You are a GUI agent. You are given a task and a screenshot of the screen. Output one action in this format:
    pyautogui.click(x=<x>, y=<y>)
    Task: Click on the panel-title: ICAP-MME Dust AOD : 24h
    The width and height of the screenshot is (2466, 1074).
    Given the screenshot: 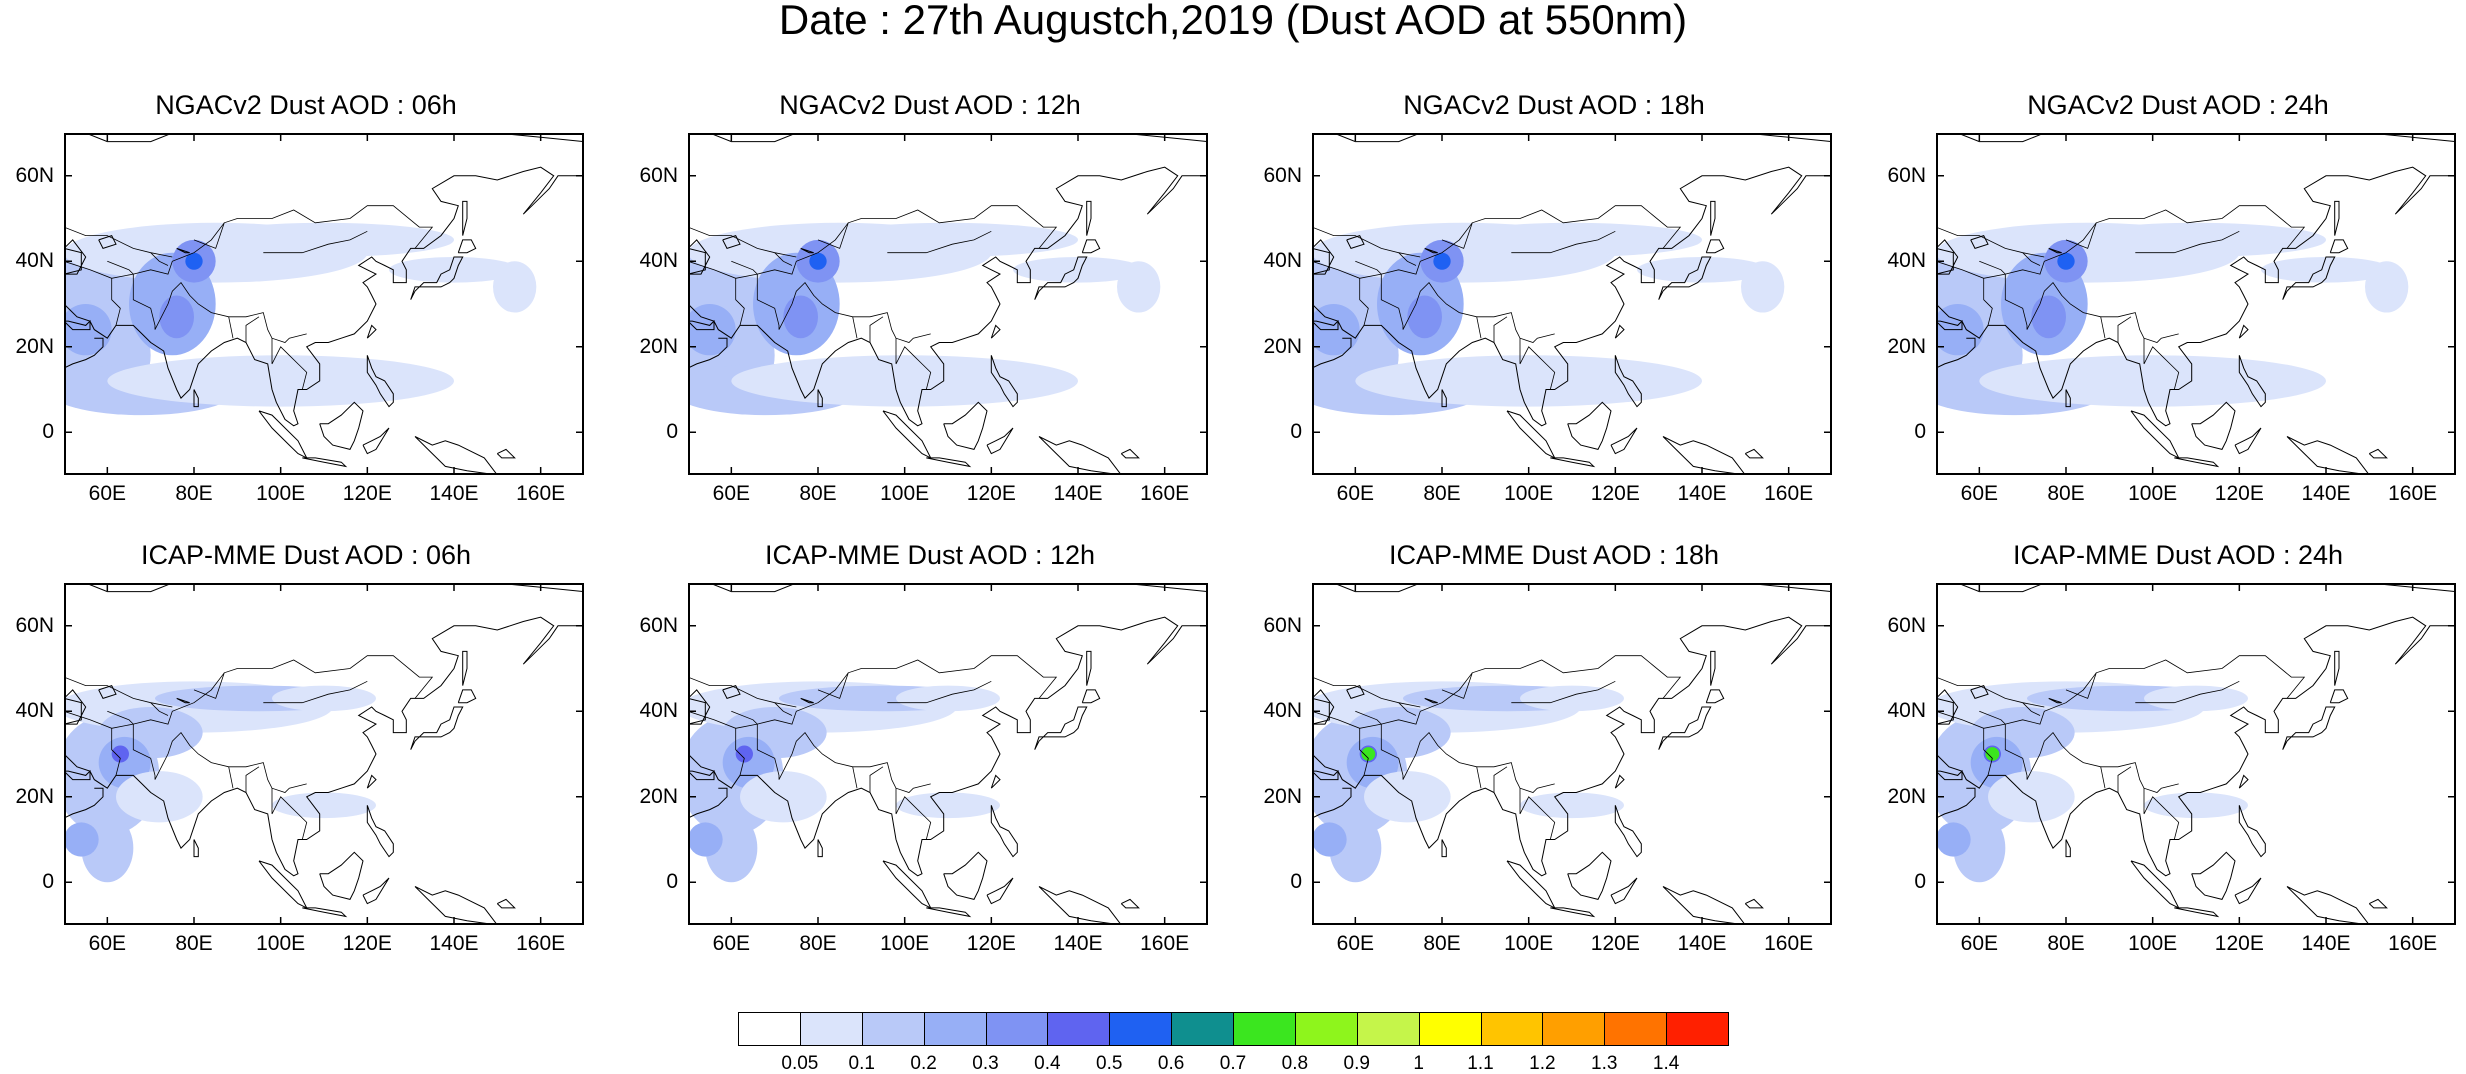 What is the action you would take?
    pyautogui.click(x=2178, y=555)
    